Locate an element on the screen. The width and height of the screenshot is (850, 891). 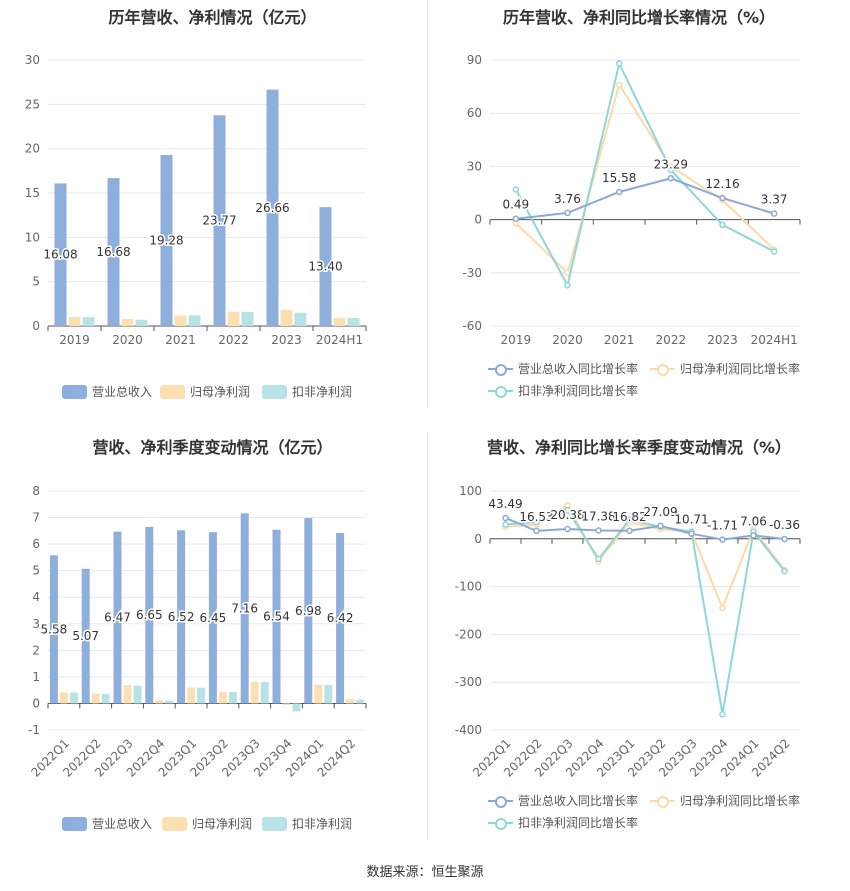
data-label: 16.68 is located at coordinates (113, 252).